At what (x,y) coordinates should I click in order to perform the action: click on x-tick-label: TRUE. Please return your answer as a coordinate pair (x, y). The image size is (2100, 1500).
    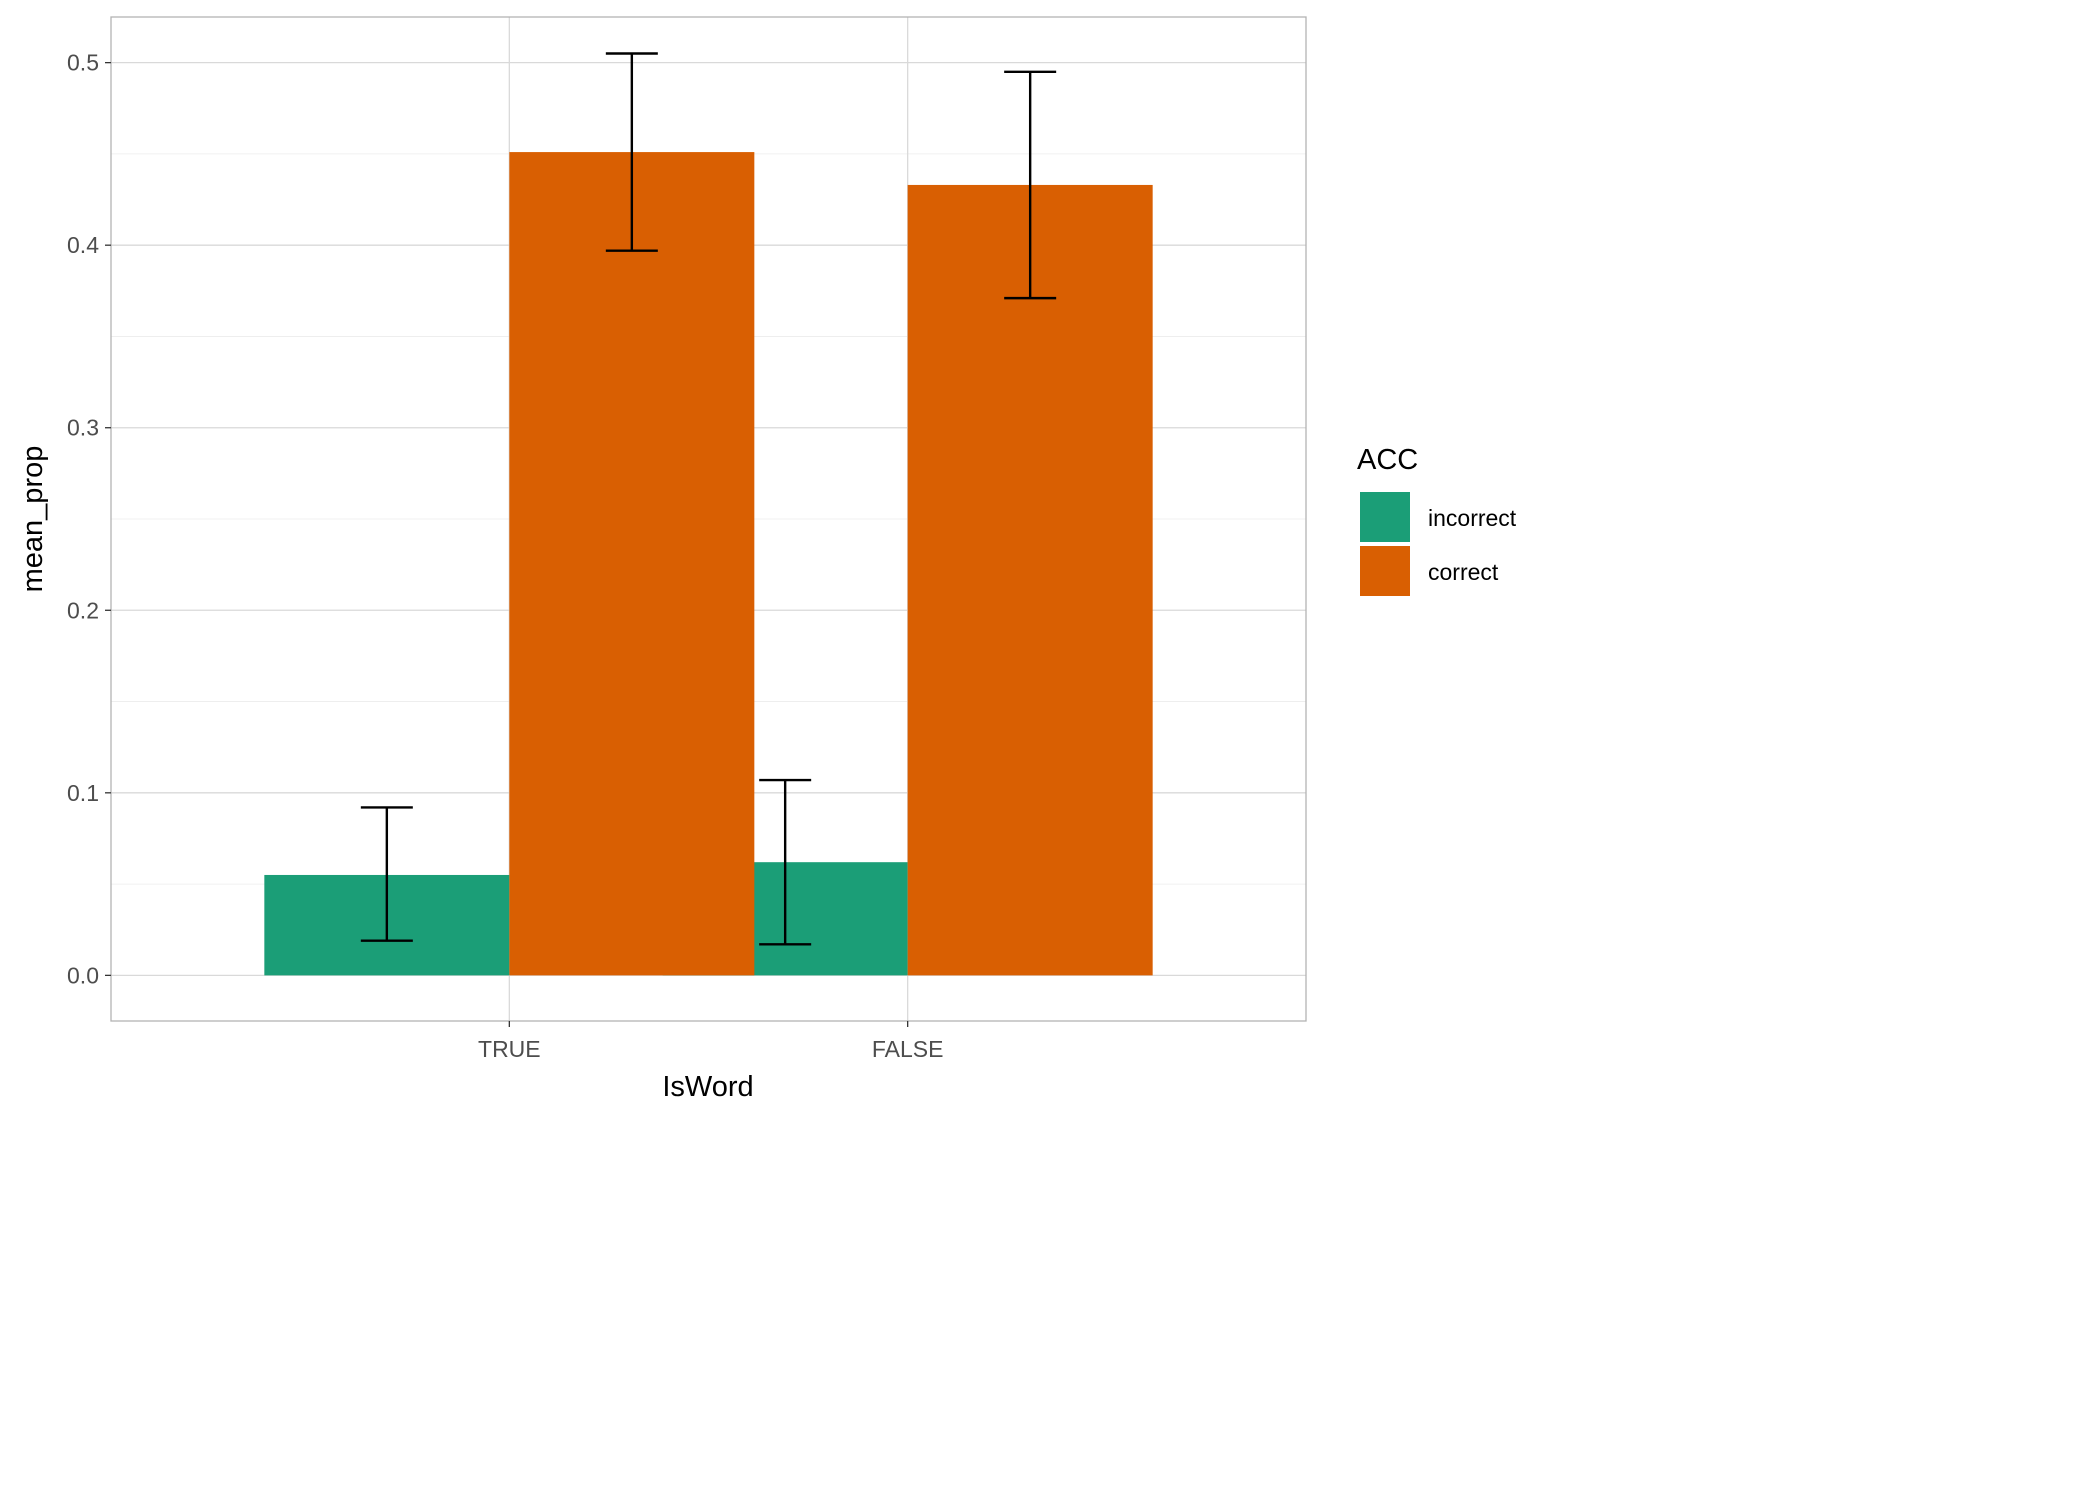
    Looking at the image, I should click on (509, 1049).